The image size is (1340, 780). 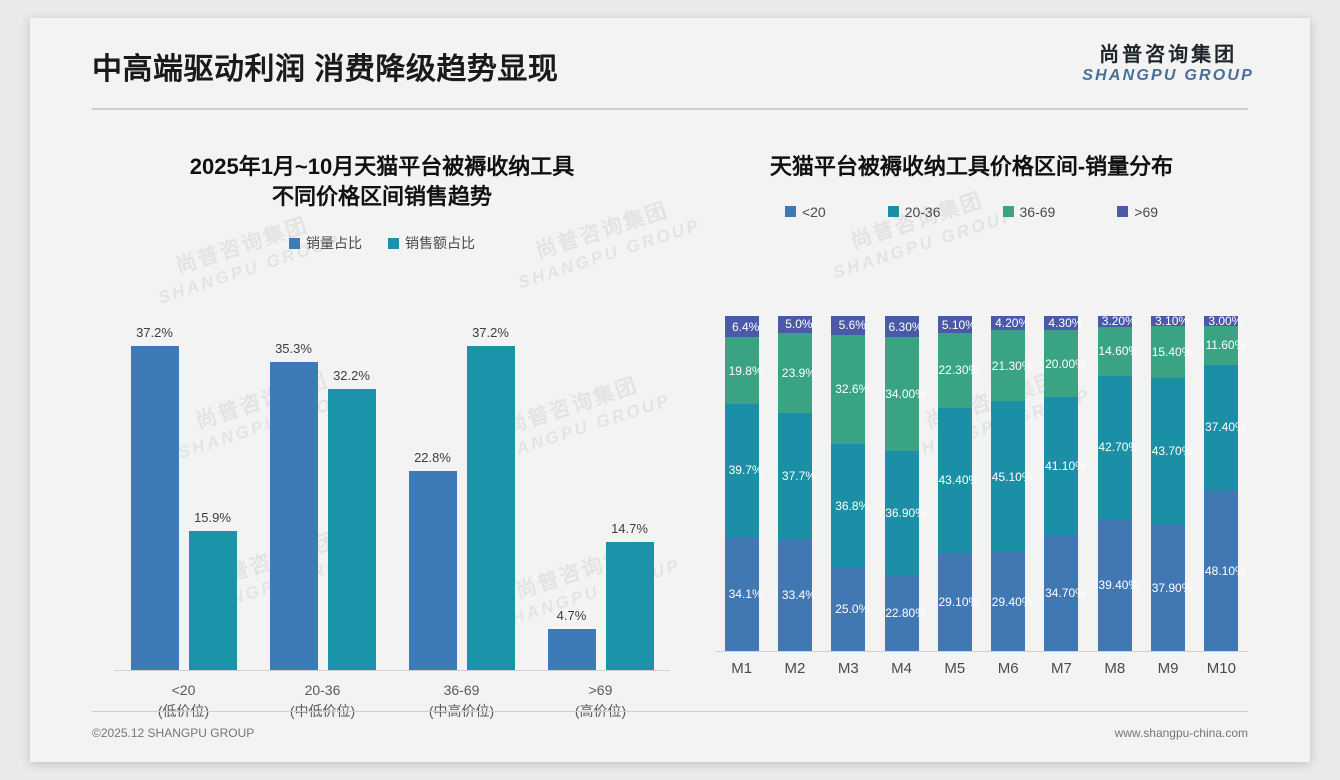 I want to click on stacked-bar: 6.4% 19.8% 39.7% 34.1%, so click(x=743, y=483).